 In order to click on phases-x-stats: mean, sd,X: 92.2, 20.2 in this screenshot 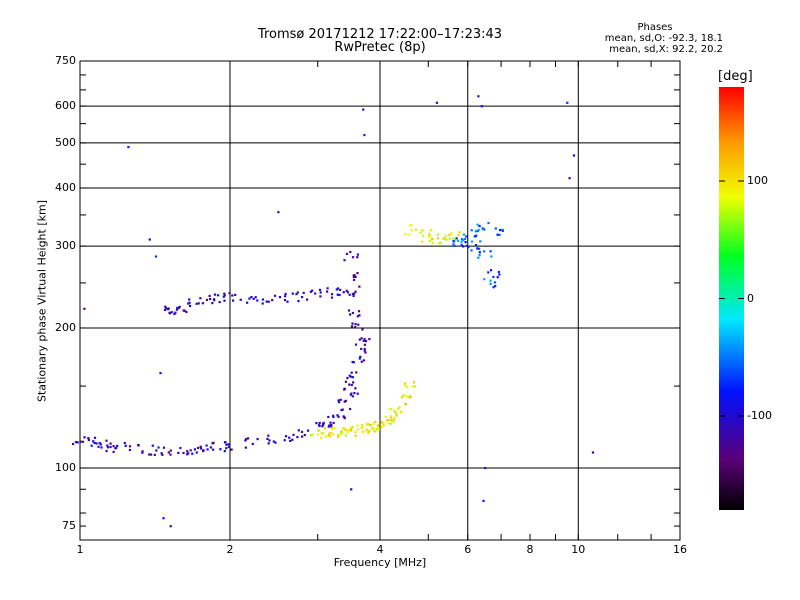, I will do `click(666, 49)`.